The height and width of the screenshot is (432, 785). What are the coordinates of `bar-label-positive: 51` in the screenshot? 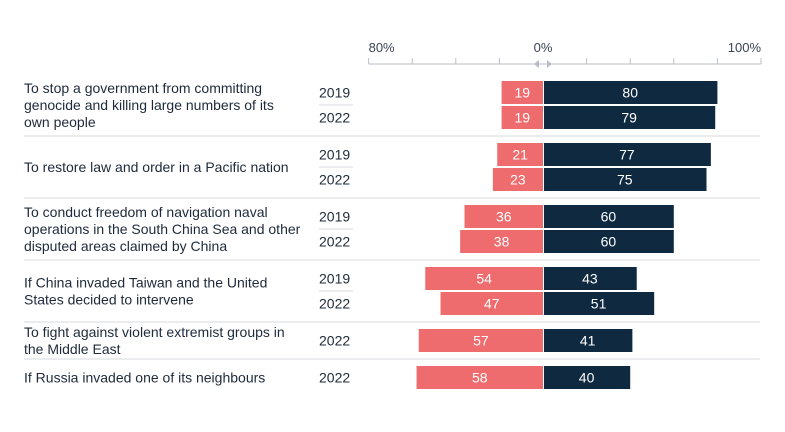 It's located at (599, 304).